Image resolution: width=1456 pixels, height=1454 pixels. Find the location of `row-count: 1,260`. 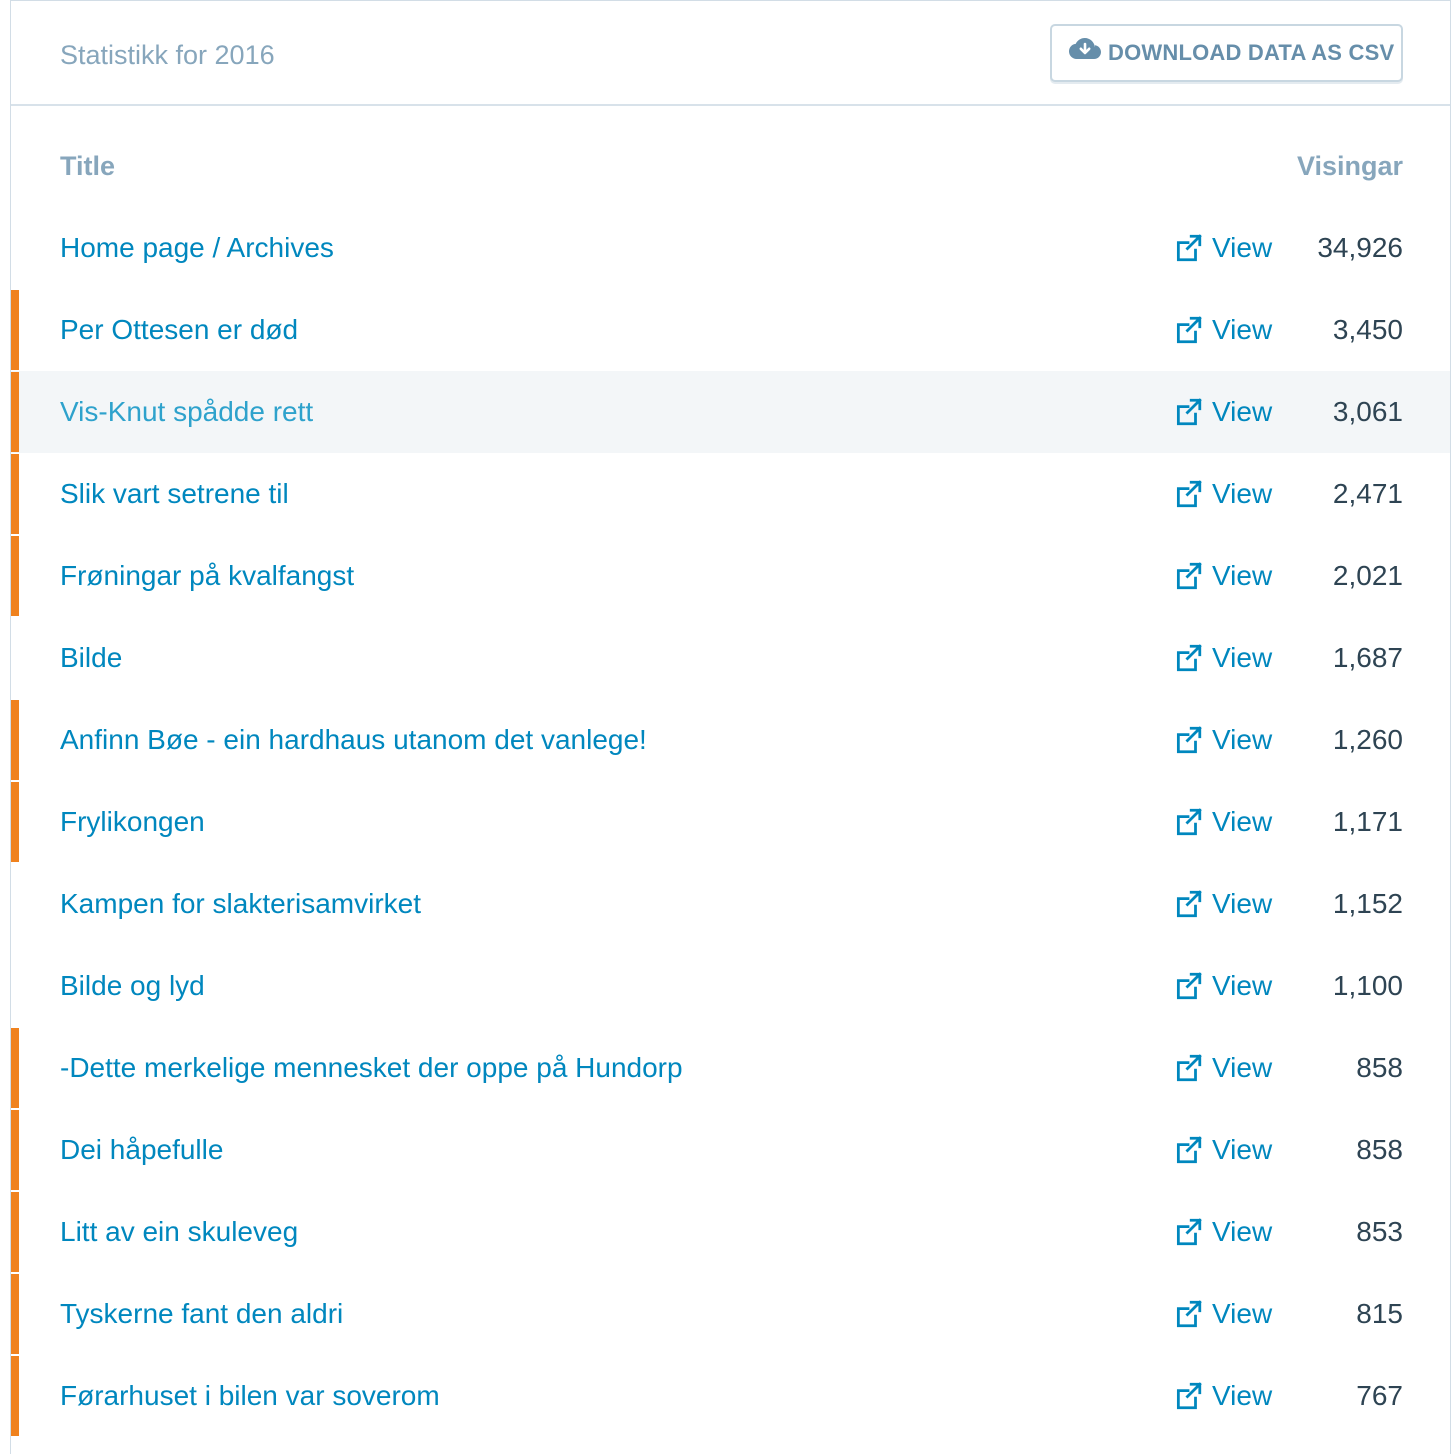

row-count: 1,260 is located at coordinates (1367, 739).